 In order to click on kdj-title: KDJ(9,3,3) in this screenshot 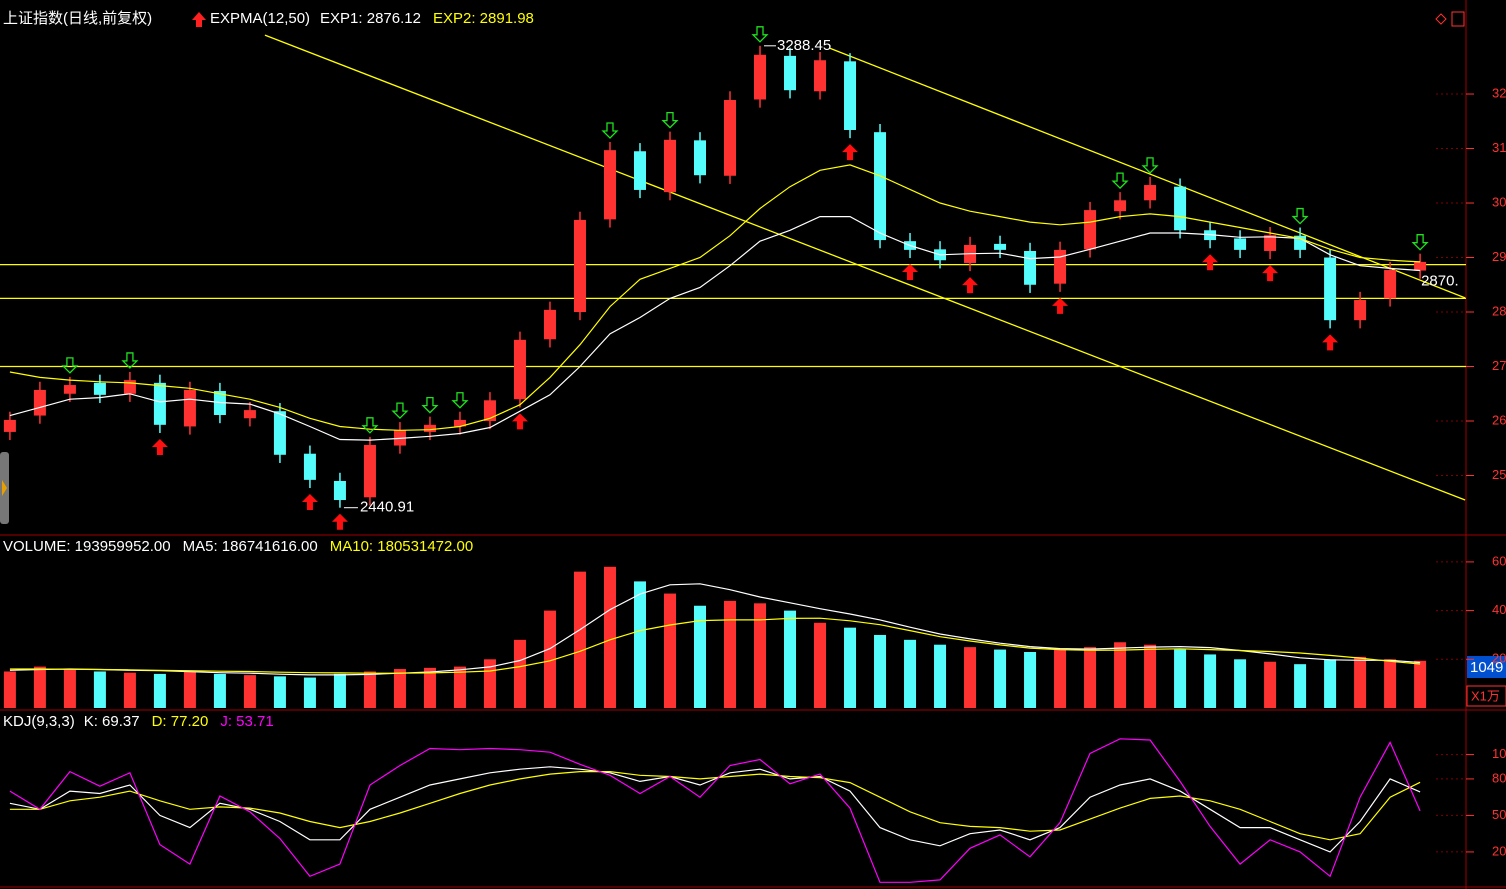, I will do `click(39, 721)`.